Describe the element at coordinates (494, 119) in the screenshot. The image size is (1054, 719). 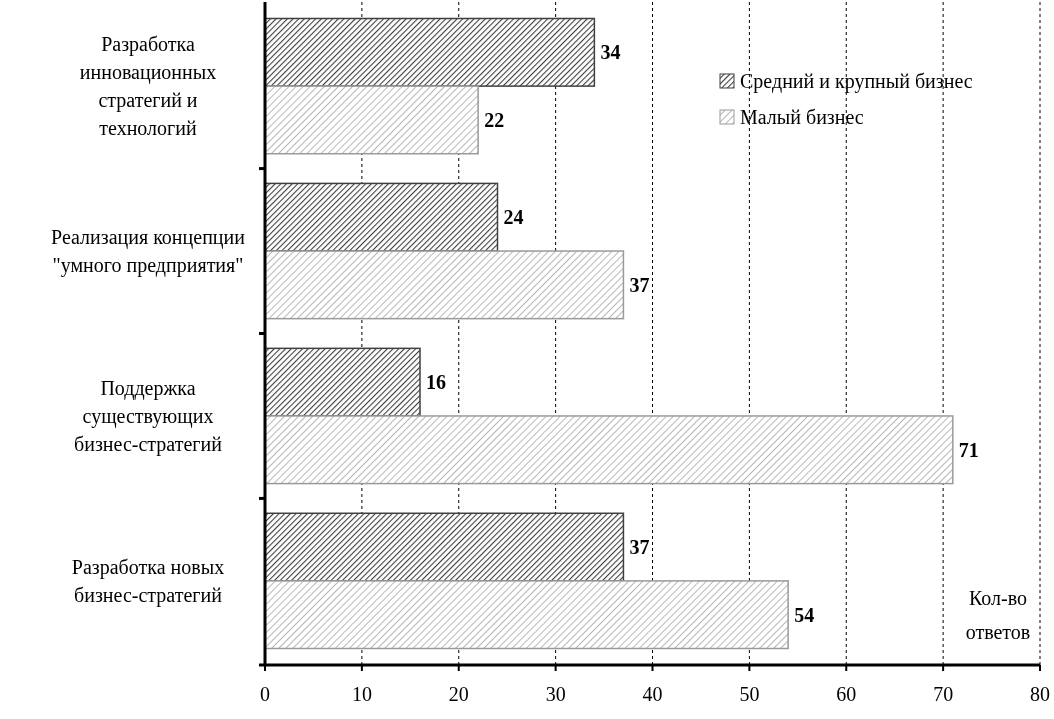
I see `data-label: 22` at that location.